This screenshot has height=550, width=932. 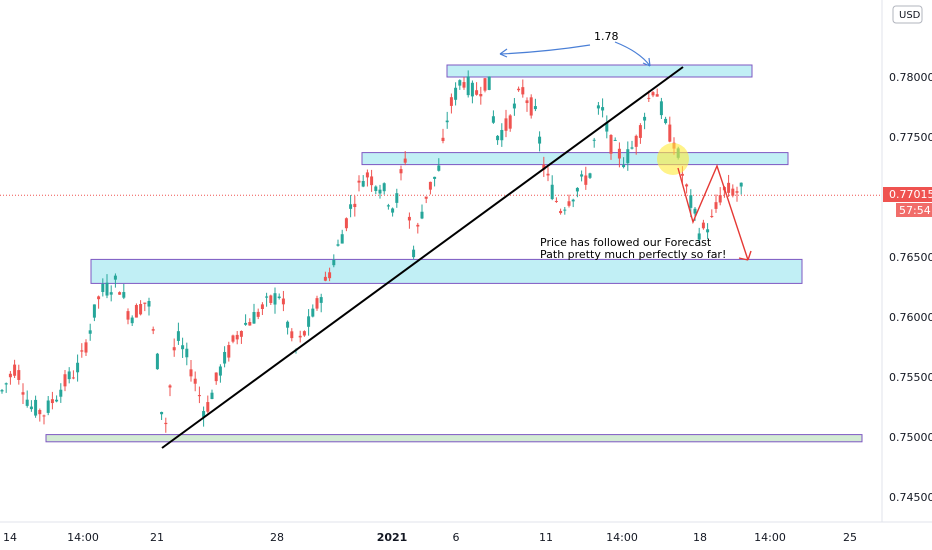 I want to click on currency-button-label: USD, so click(x=910, y=15).